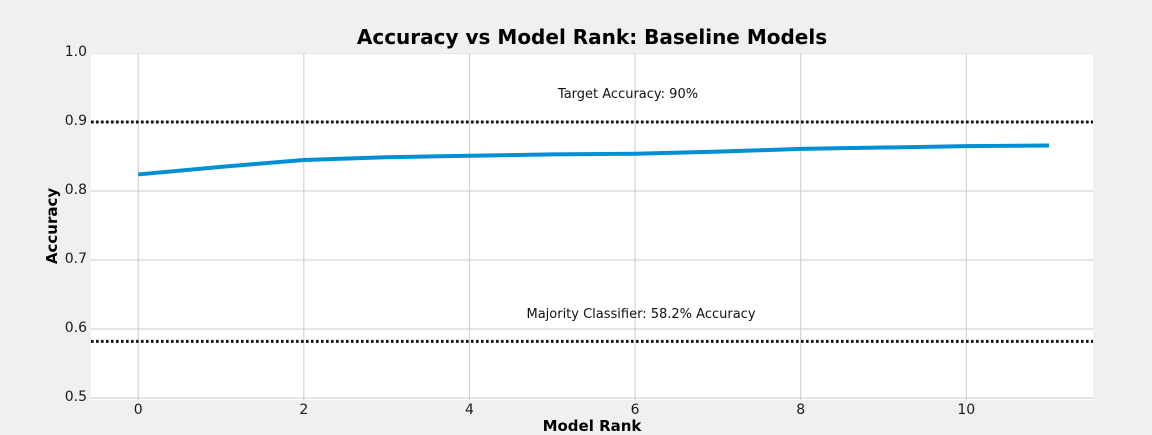 The image size is (1152, 435). Describe the element at coordinates (138, 410) in the screenshot. I see `x-tick-label: 0` at that location.